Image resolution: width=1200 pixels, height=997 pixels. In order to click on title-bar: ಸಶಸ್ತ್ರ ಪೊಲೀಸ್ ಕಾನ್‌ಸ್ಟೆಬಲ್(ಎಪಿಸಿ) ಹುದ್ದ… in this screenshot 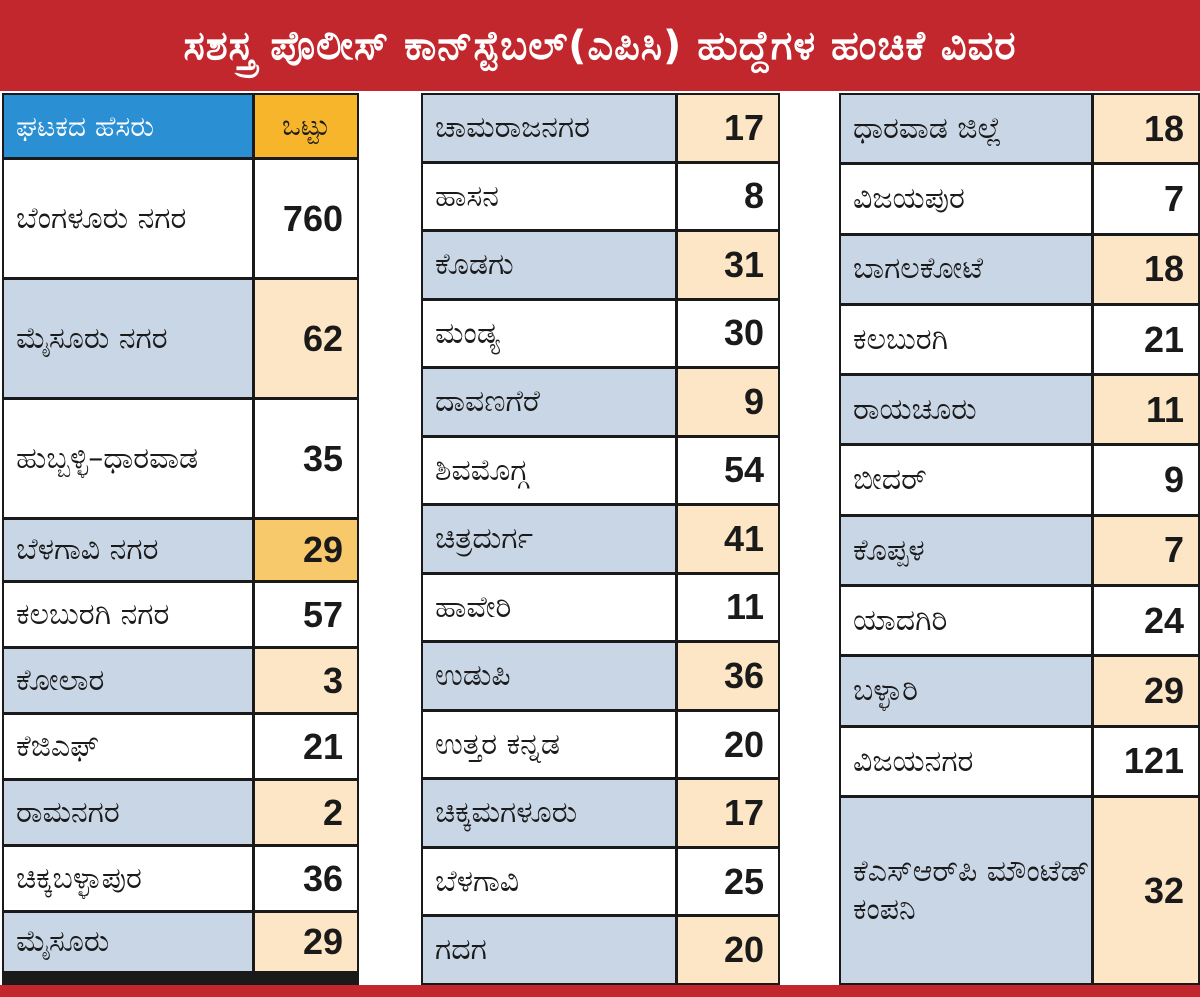, I will do `click(600, 45)`.